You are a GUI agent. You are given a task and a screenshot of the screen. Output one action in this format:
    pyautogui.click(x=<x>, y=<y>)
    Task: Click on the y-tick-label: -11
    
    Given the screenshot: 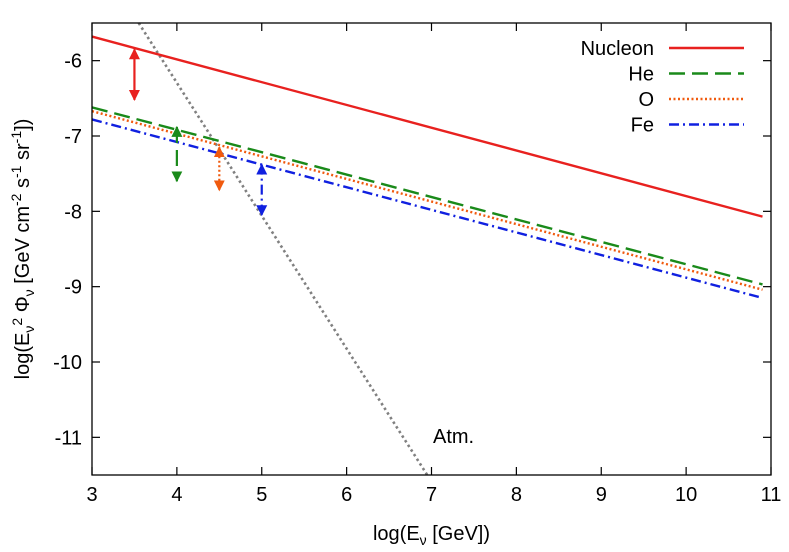 What is the action you would take?
    pyautogui.click(x=68, y=438)
    